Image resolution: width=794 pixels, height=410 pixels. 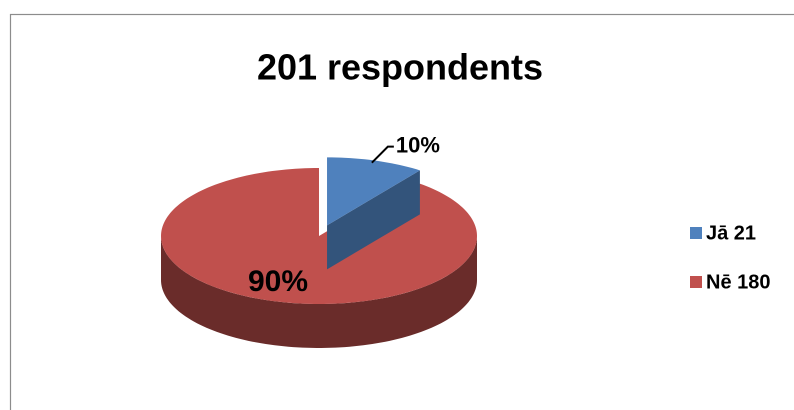 What do you see at coordinates (382, 154) in the screenshot?
I see `leader-line` at bounding box center [382, 154].